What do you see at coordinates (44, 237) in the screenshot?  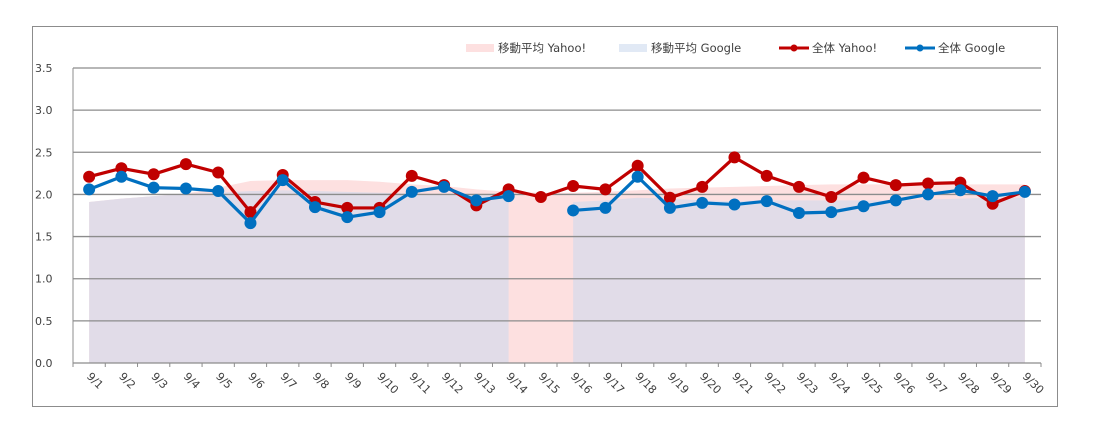 I see `y-tick-label: 1.5` at bounding box center [44, 237].